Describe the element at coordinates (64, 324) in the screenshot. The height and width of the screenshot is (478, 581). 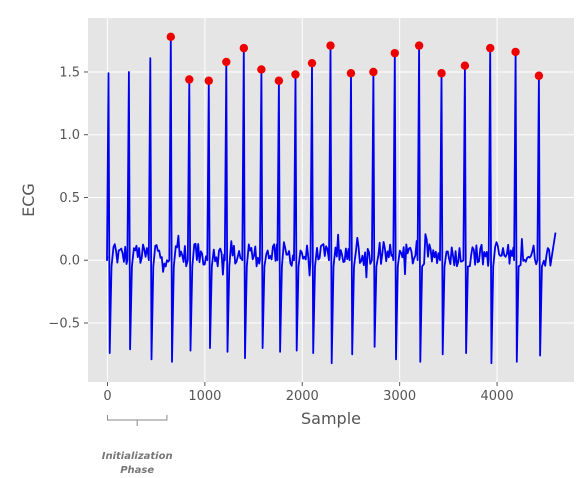
I see `y-tick-label: −0.5` at that location.